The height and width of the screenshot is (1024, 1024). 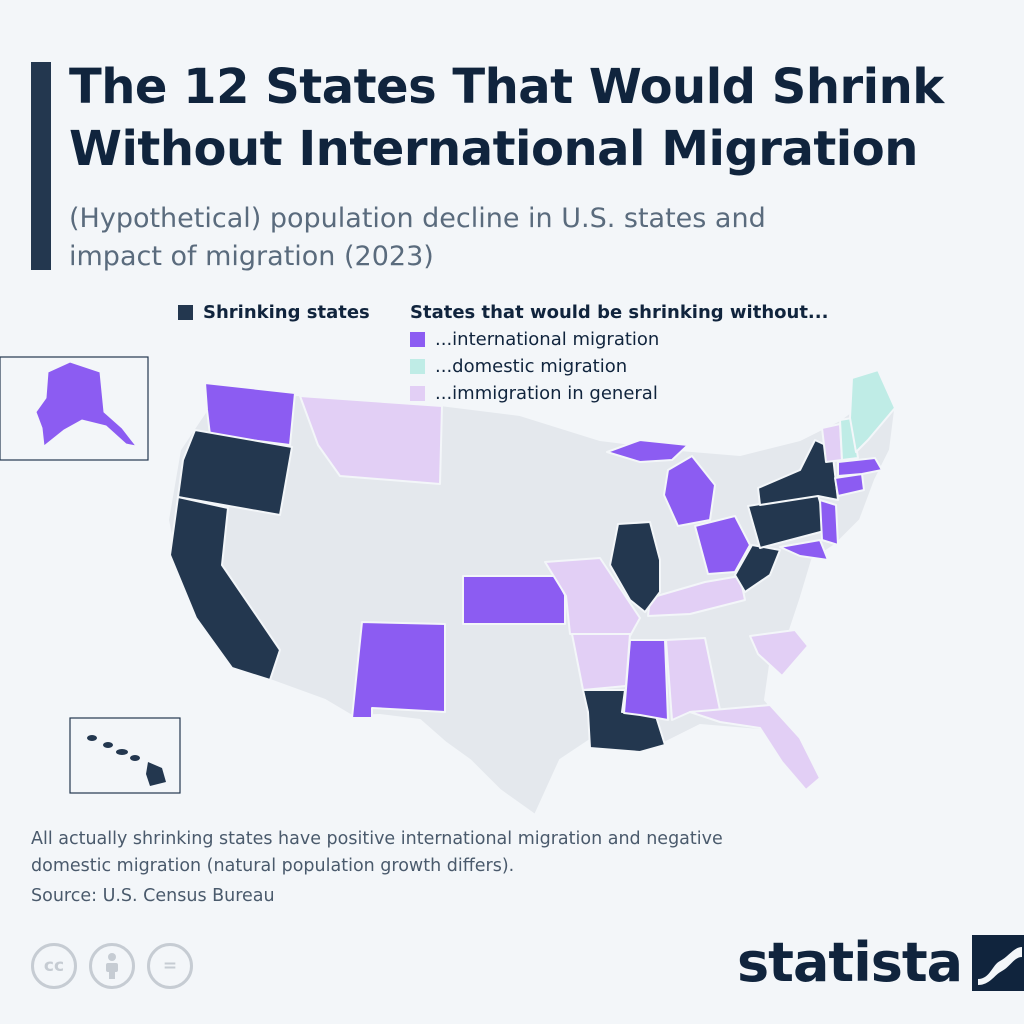 I want to click on legend-swatch-international, so click(x=417, y=339).